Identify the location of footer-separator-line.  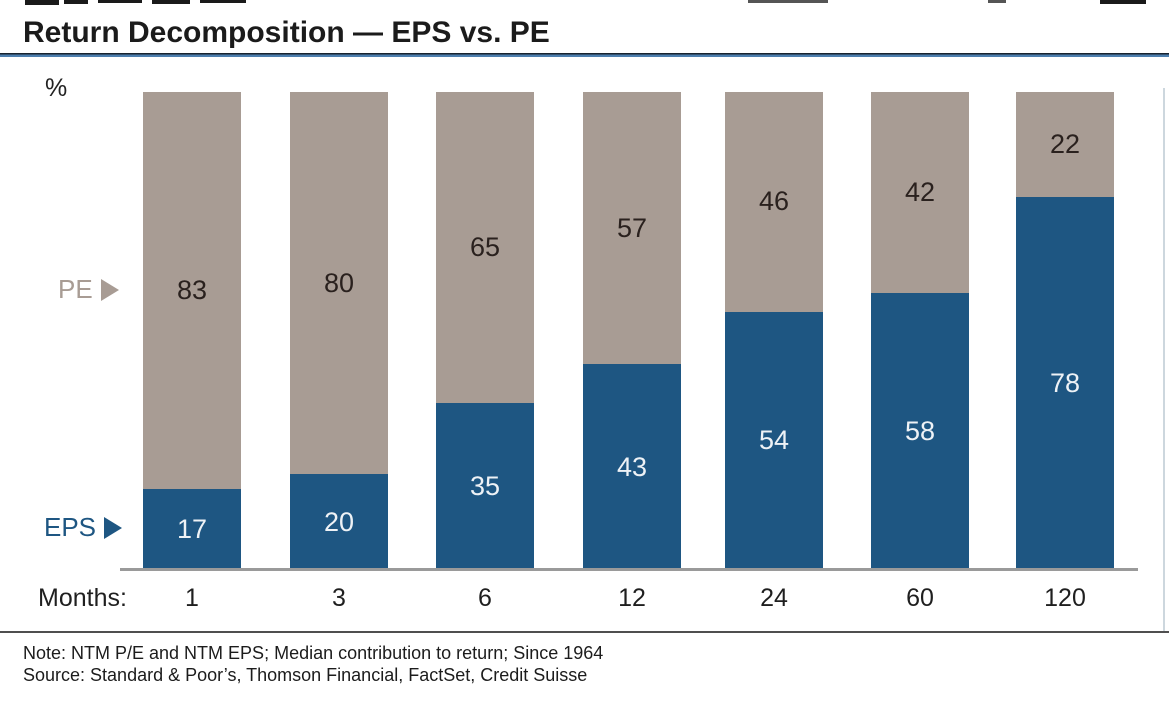
(584, 632).